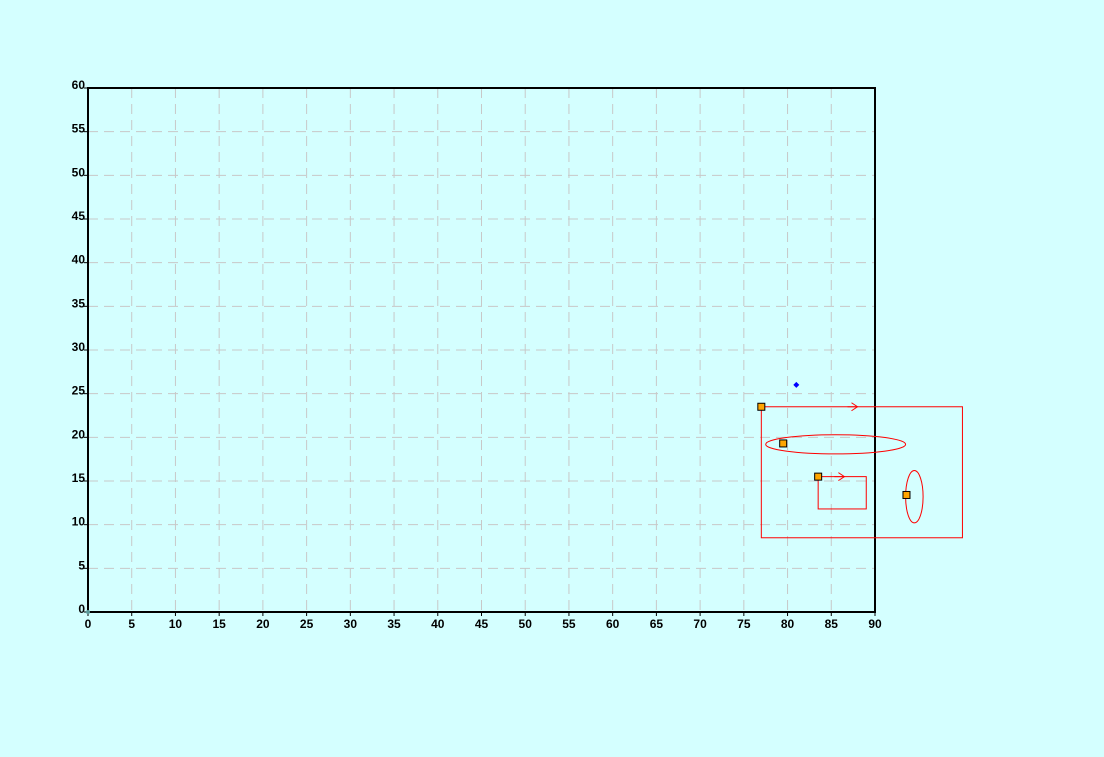 Image resolution: width=1104 pixels, height=757 pixels. What do you see at coordinates (307, 624) in the screenshot?
I see `x-tick-label: 25` at bounding box center [307, 624].